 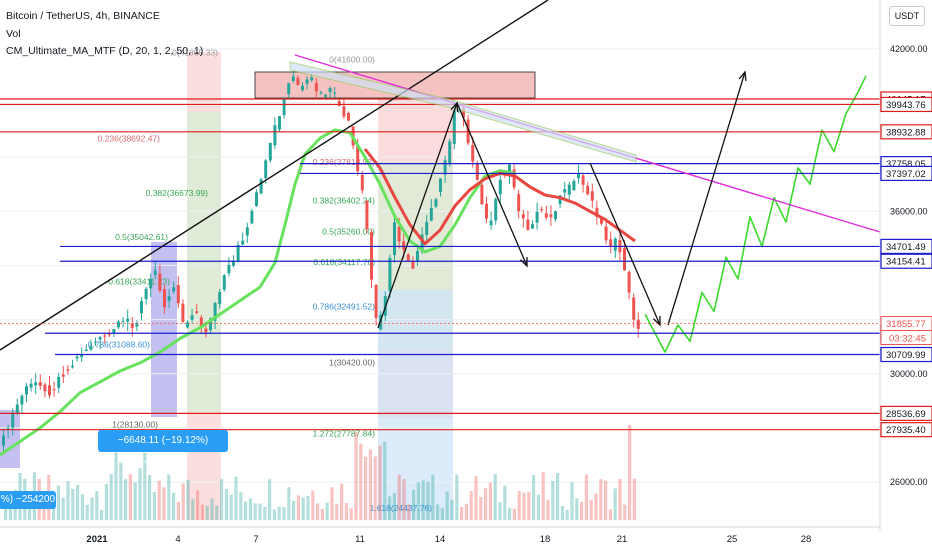 What do you see at coordinates (906, 174) in the screenshot?
I see `level-price-label: 37397.02` at bounding box center [906, 174].